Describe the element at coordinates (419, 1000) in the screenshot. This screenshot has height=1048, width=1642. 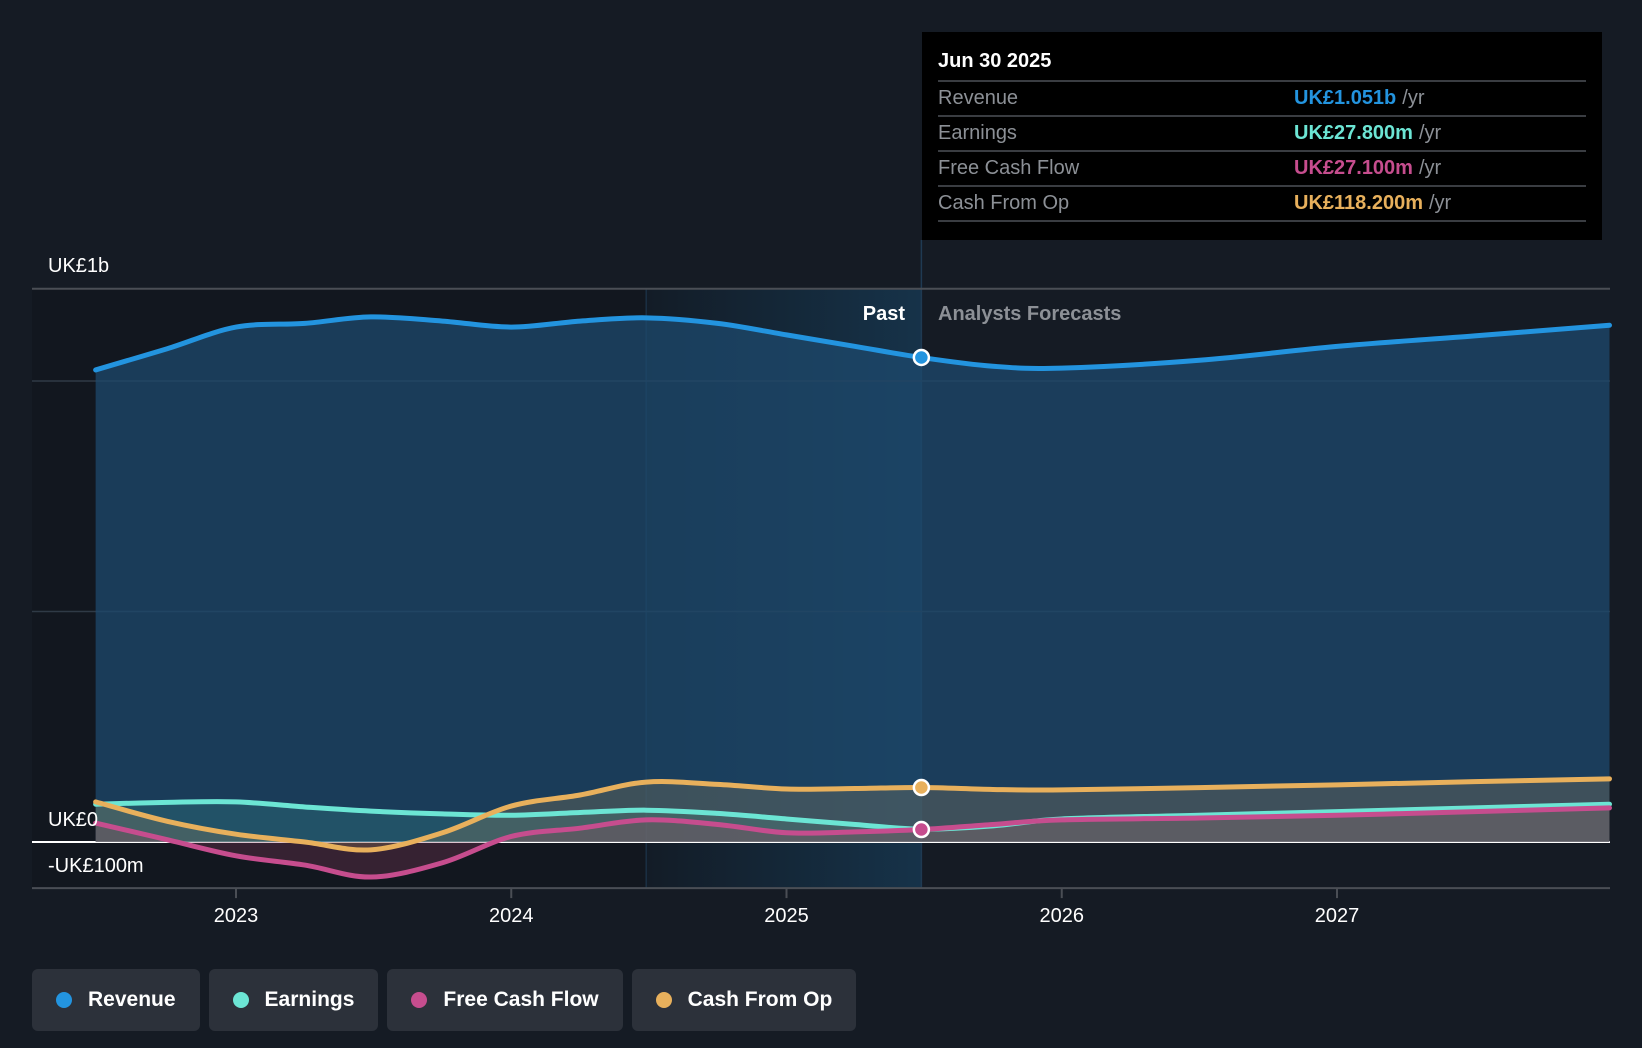
I see `free-cash-flow-dot-icon` at that location.